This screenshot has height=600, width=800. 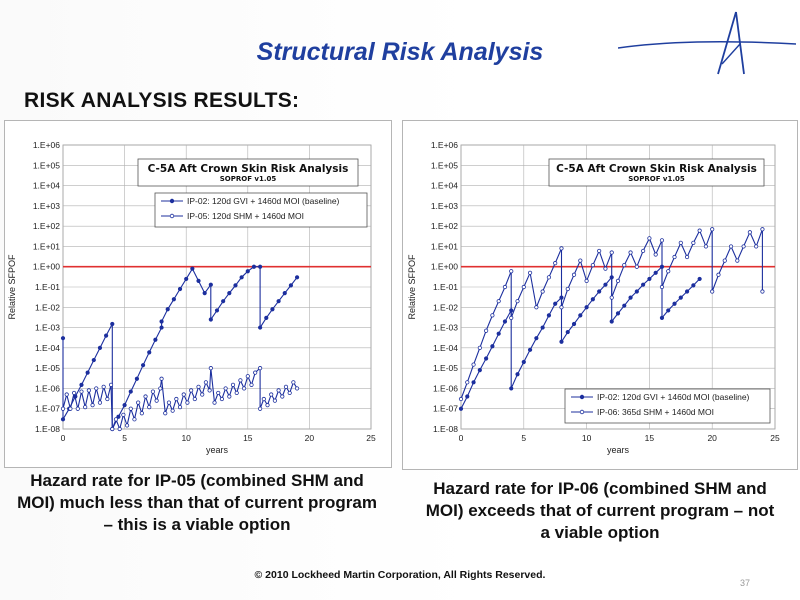 I want to click on chart-0-y-tick-label: 1.E+00, so click(x=46, y=267).